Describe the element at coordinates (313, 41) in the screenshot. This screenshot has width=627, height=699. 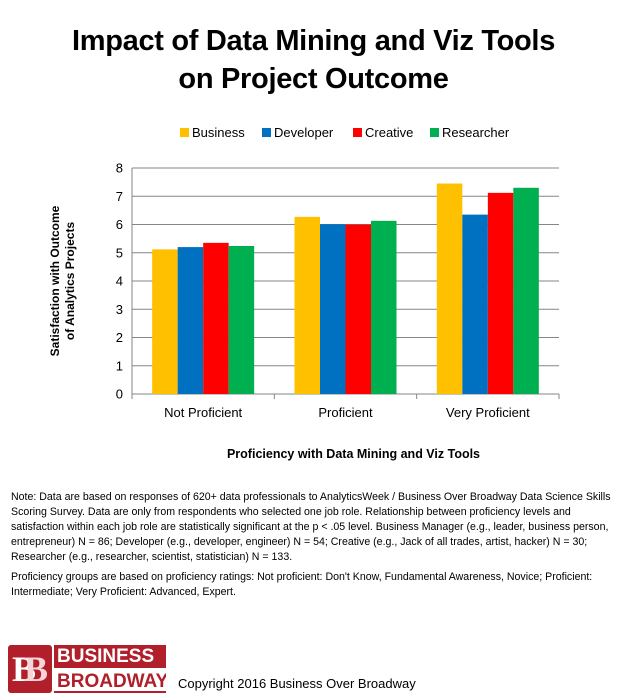
I see `chart-title-line-1: Impact of Data Mining and Viz Tools` at that location.